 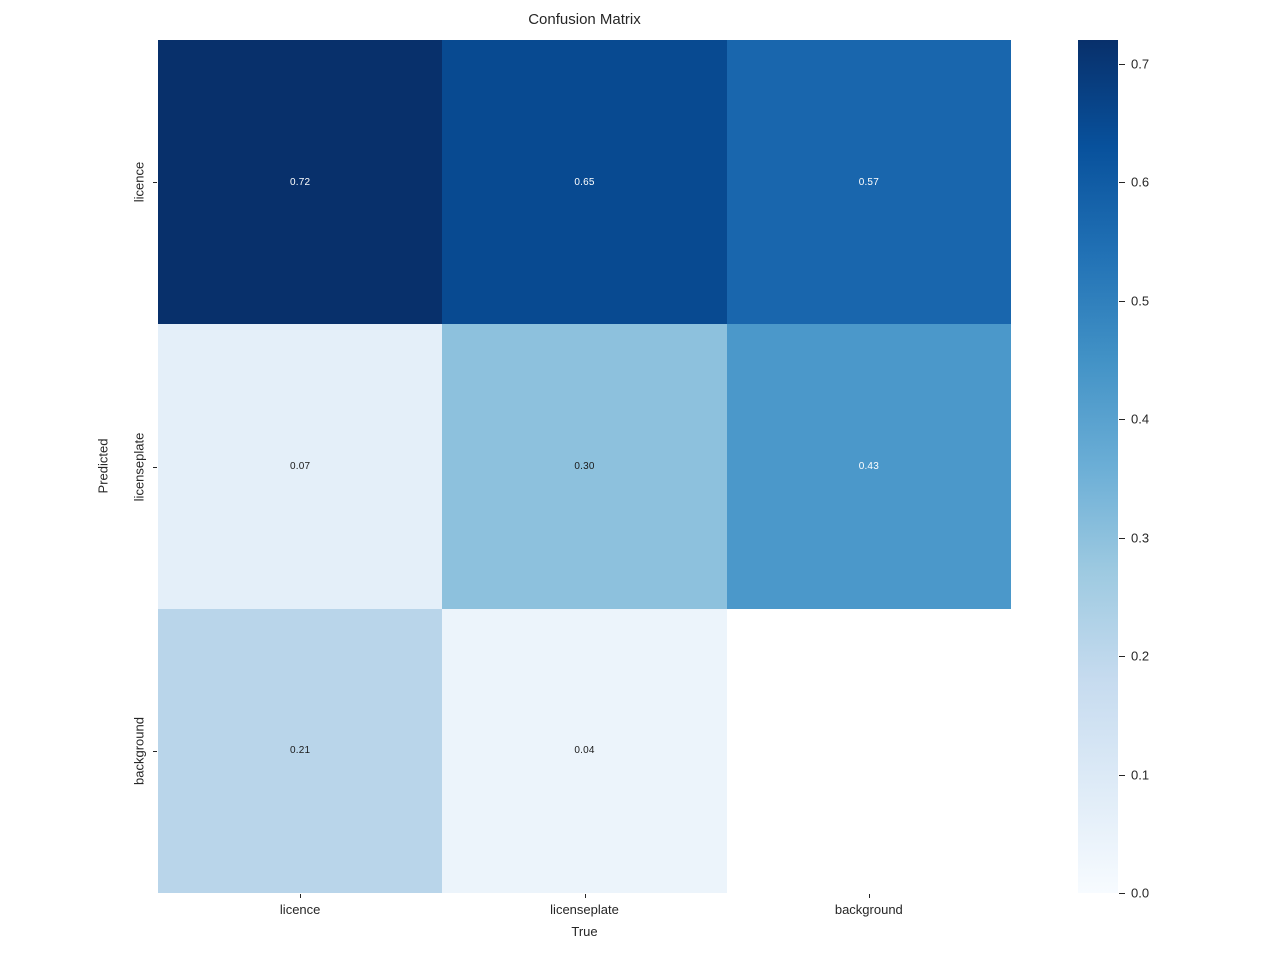 What do you see at coordinates (1140, 656) in the screenshot?
I see `colorbar-tick-label: 0.2` at bounding box center [1140, 656].